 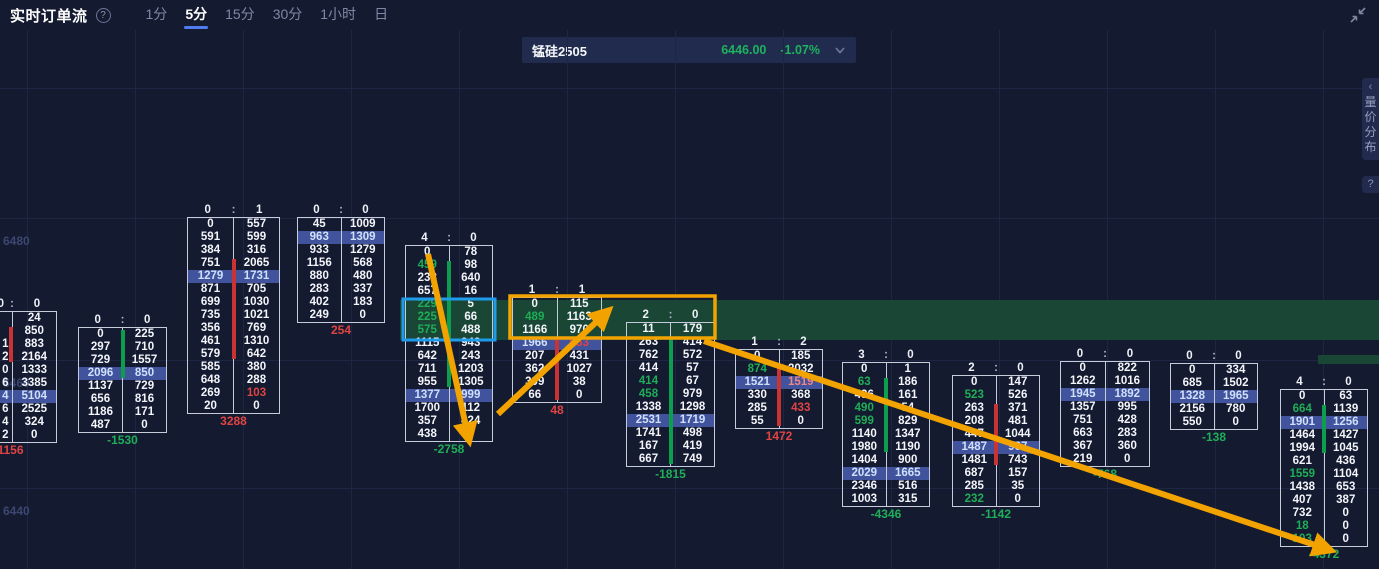 I want to click on price-axis-label: 6440, so click(x=16, y=511).